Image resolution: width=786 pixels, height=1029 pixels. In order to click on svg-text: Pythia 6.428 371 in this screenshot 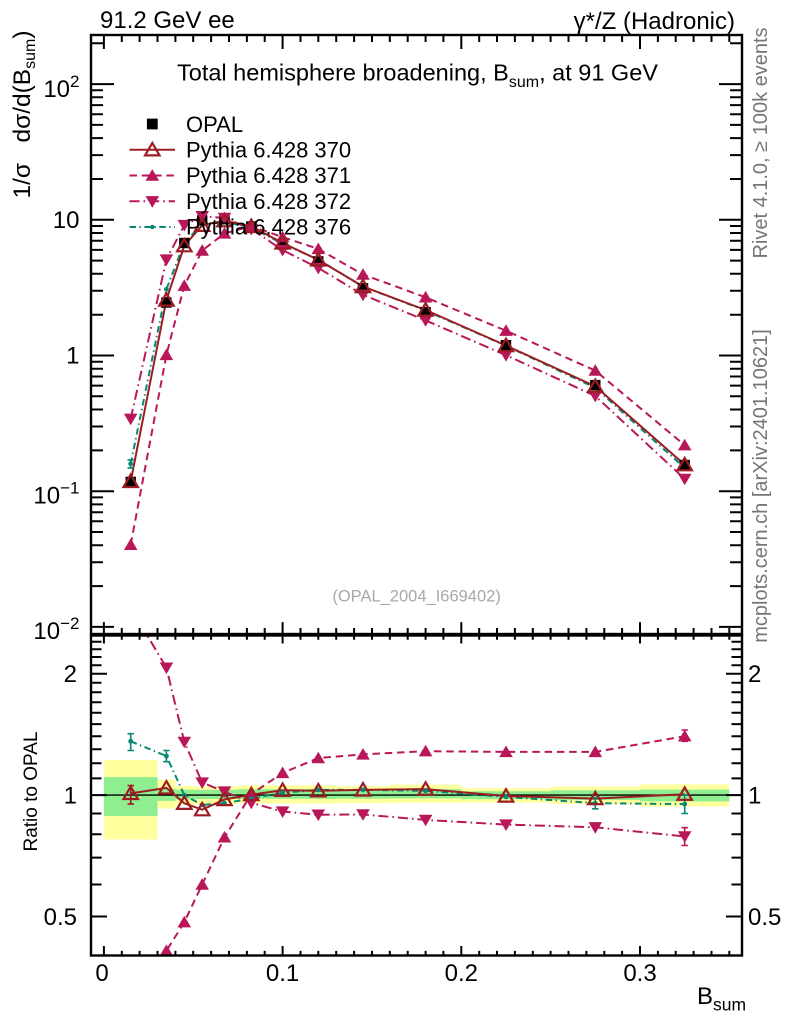, I will do `click(268, 175)`.